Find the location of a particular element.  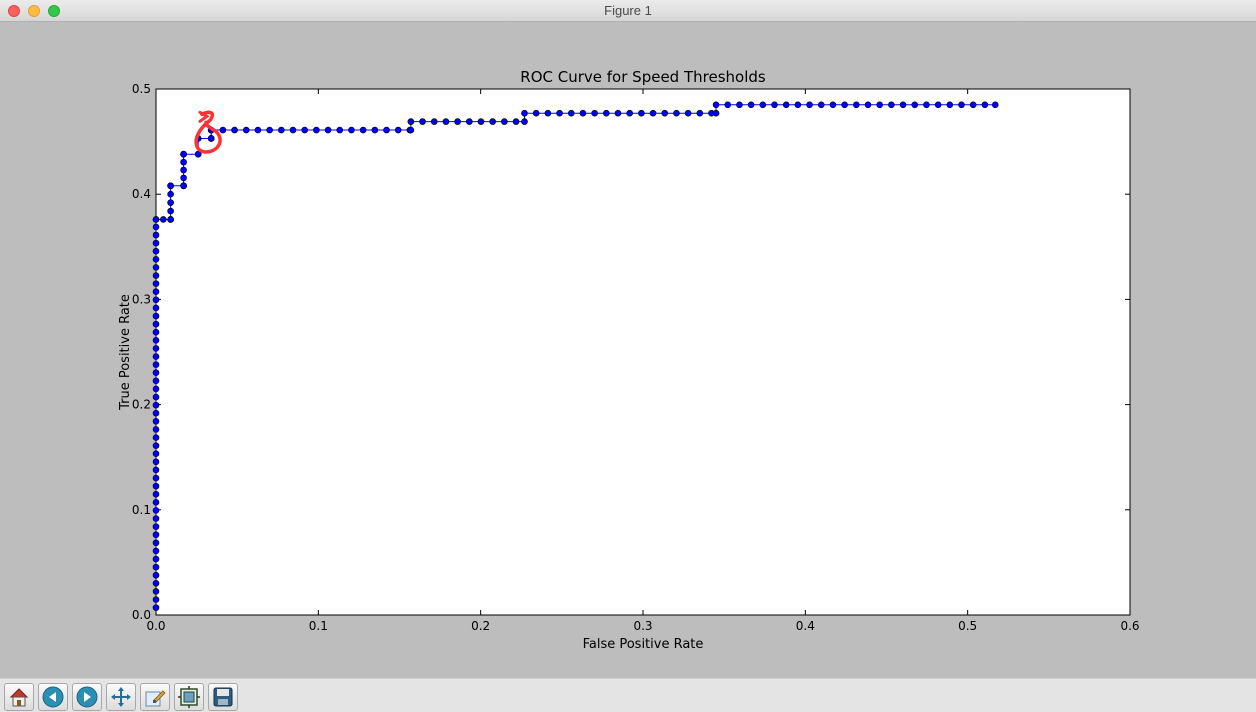

x-tick-label: 0.0 is located at coordinates (155, 626).